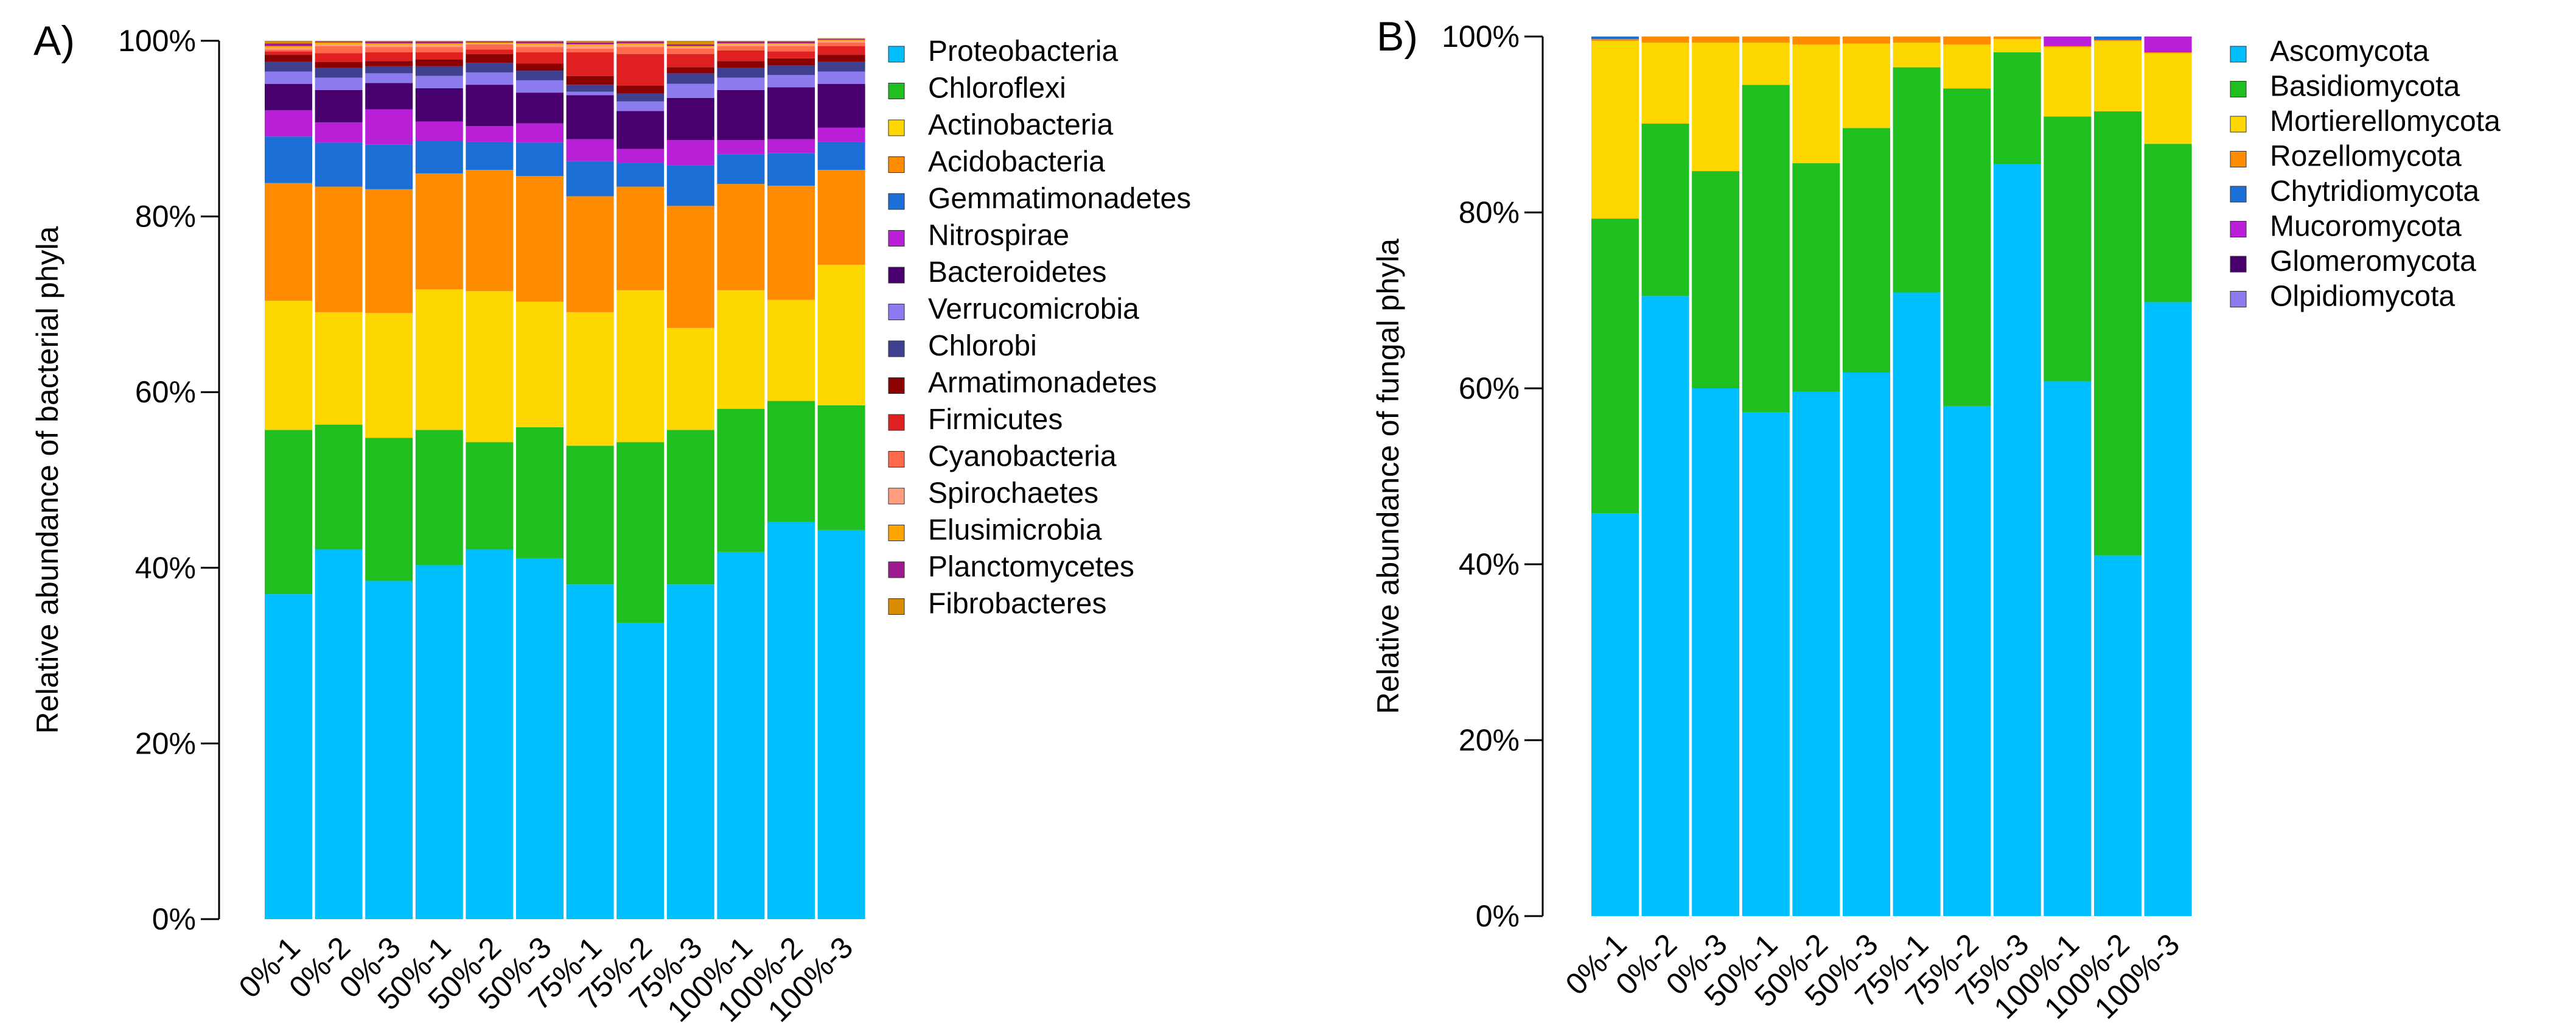 This screenshot has height=1036, width=2576. What do you see at coordinates (982, 346) in the screenshot?
I see `legend-label-chlorobi: Chlorobi` at bounding box center [982, 346].